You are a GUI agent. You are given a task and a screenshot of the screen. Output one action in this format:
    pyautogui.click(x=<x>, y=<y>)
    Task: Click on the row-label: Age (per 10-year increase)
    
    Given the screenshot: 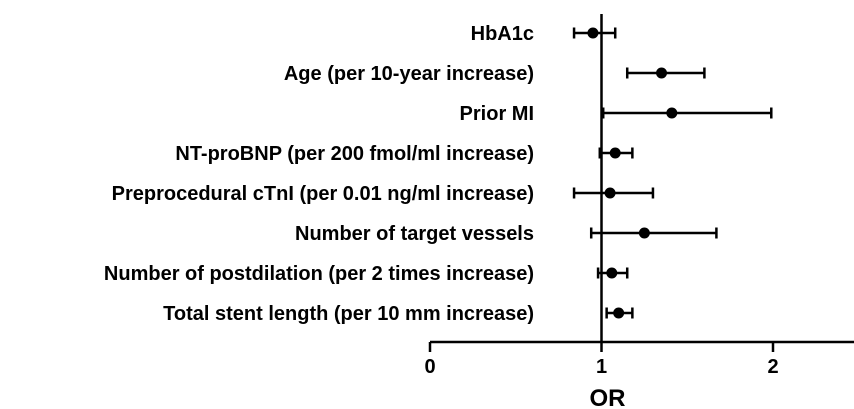 What is the action you would take?
    pyautogui.click(x=409, y=74)
    